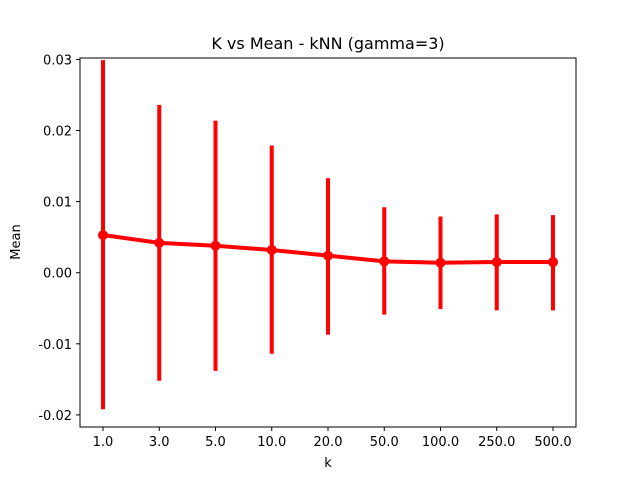 The image size is (640, 480). Describe the element at coordinates (55, 416) in the screenshot. I see `y-tick-label: -0.02` at that location.